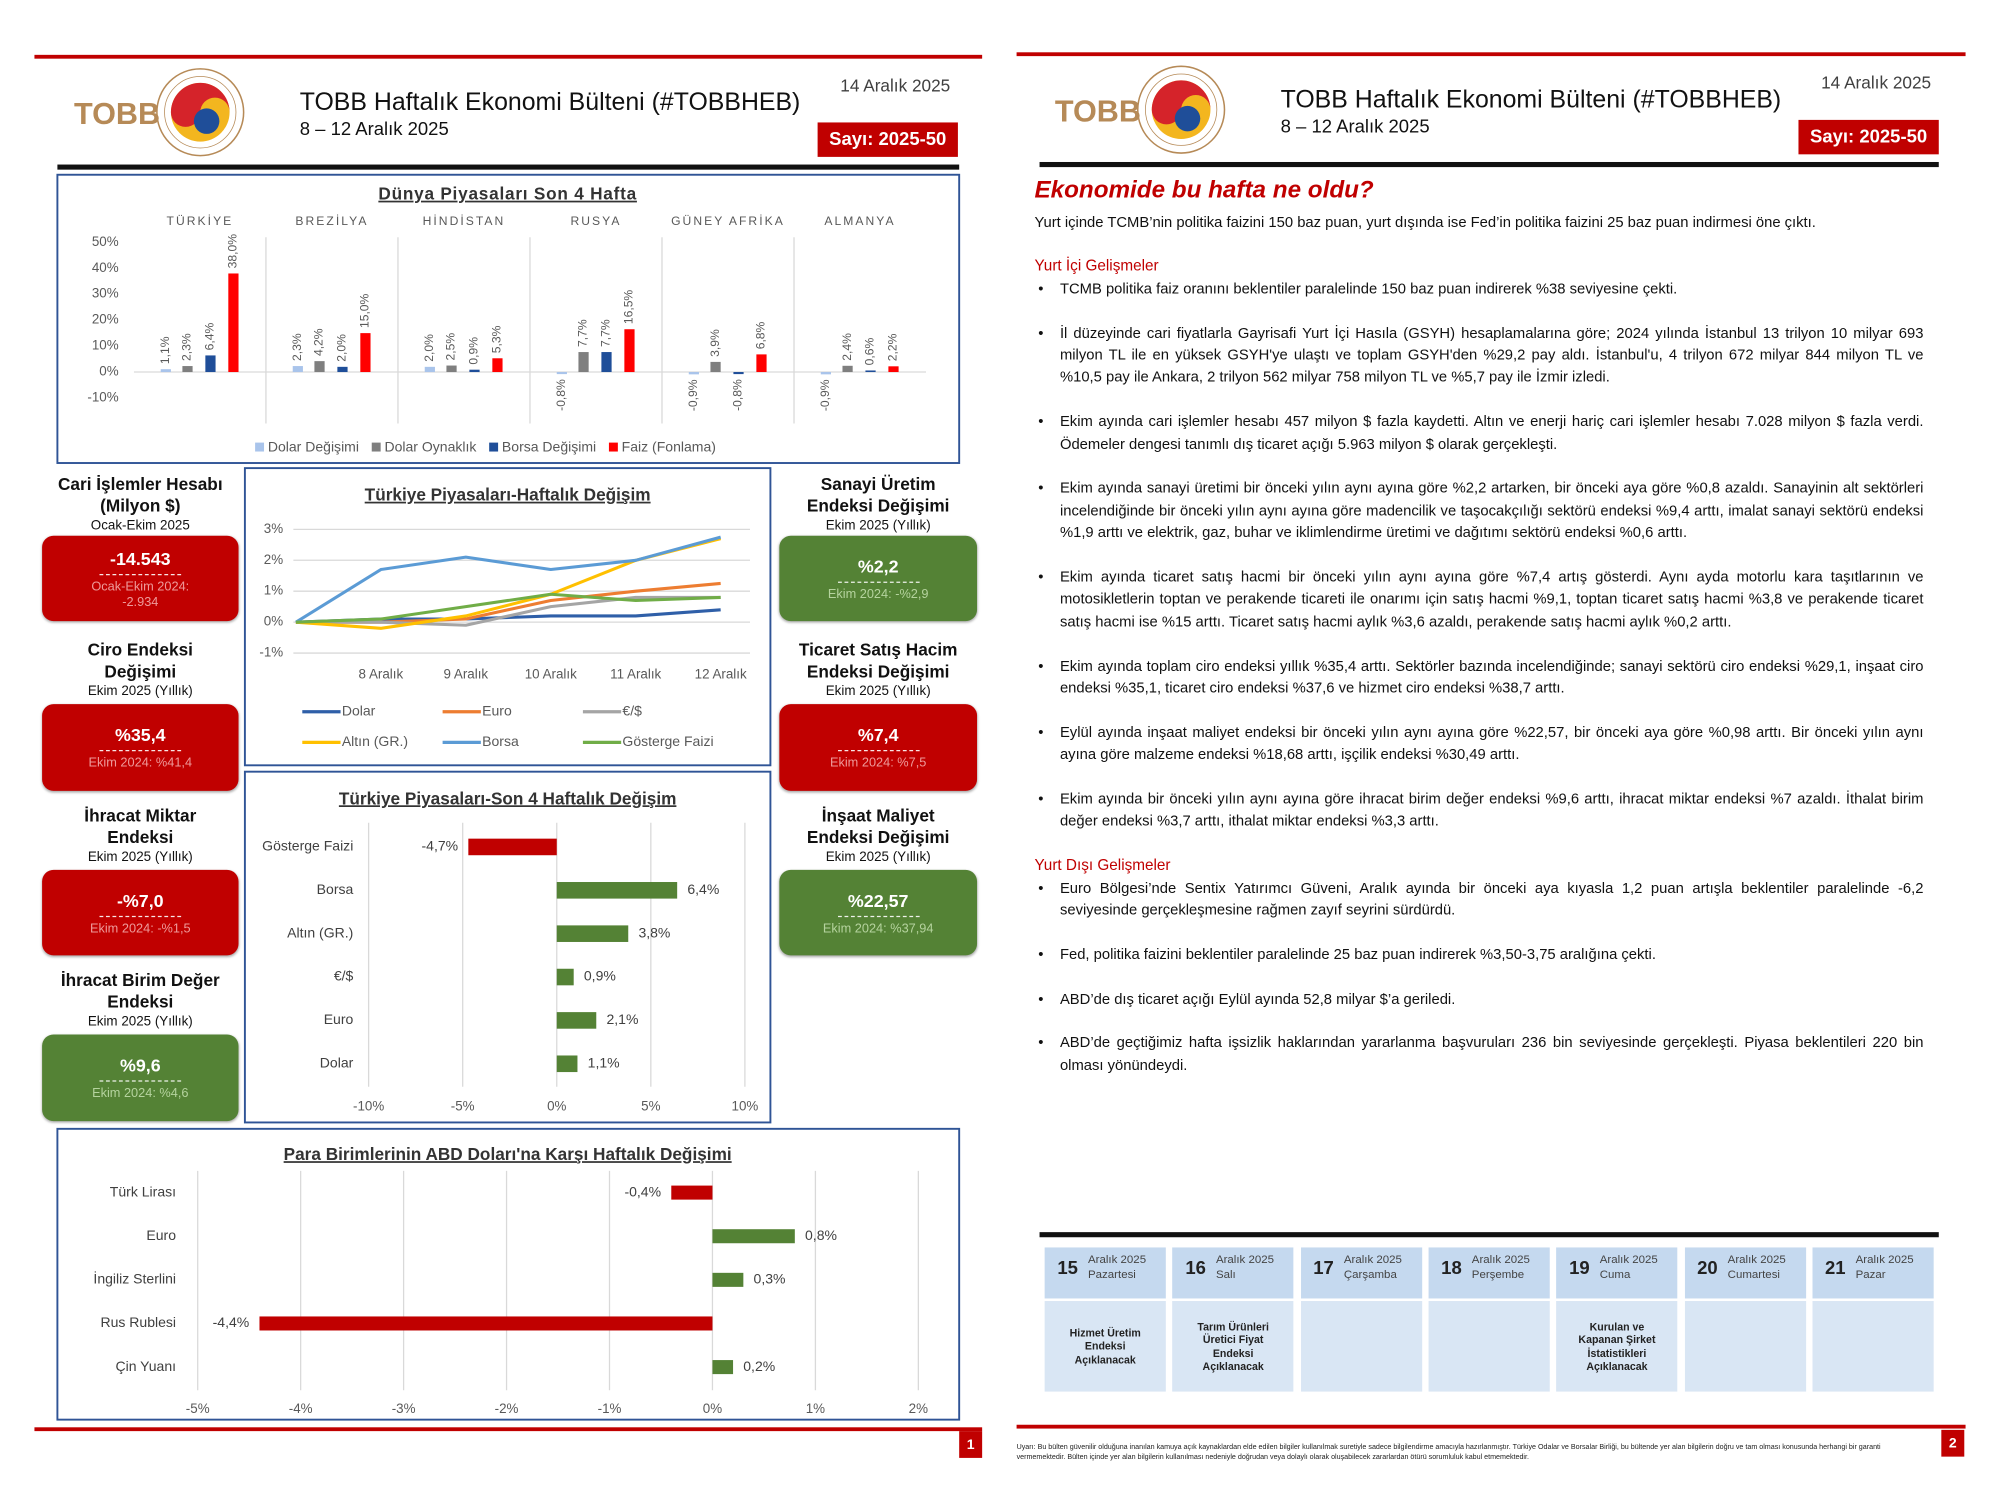  Describe the element at coordinates (429, 348) in the screenshot. I see `value-label: 2,0%` at that location.